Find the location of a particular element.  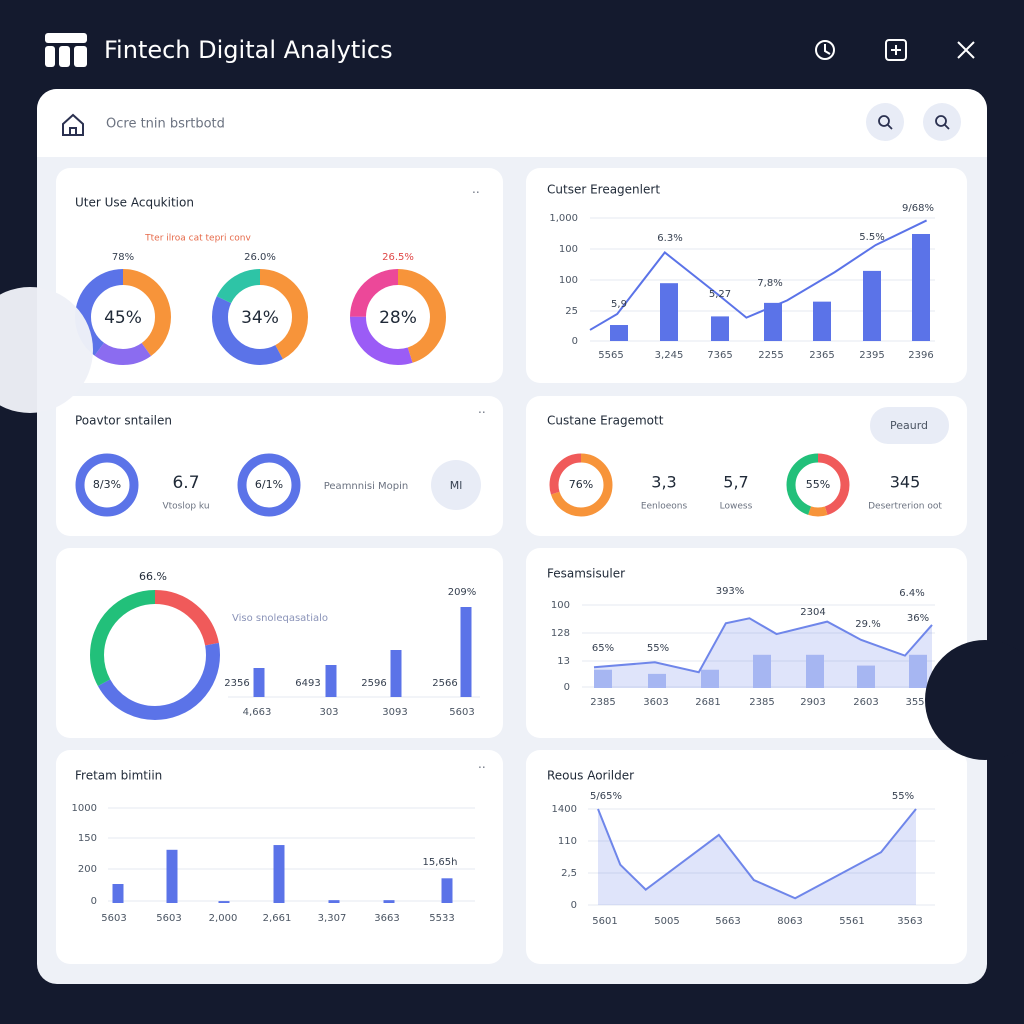

y-tick-label: 2,5 is located at coordinates (569, 873).